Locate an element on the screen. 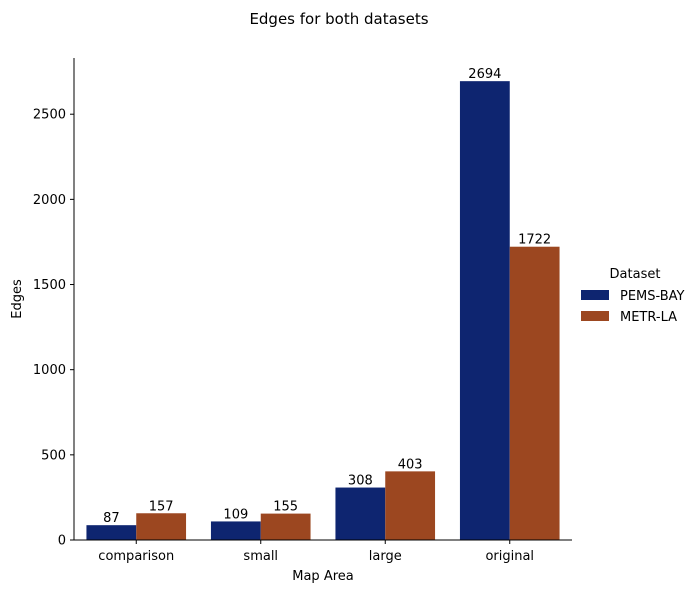 The image size is (700, 592). x-tick-label: small is located at coordinates (260, 556).